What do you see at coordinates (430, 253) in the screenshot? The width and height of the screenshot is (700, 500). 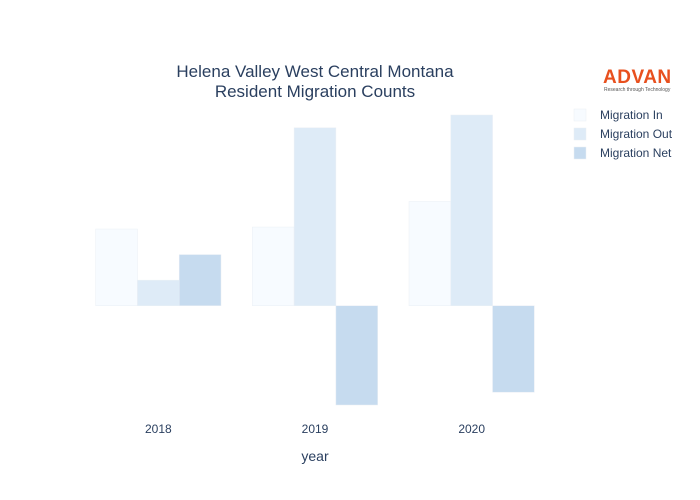 I see `bar-migration-in-2020` at bounding box center [430, 253].